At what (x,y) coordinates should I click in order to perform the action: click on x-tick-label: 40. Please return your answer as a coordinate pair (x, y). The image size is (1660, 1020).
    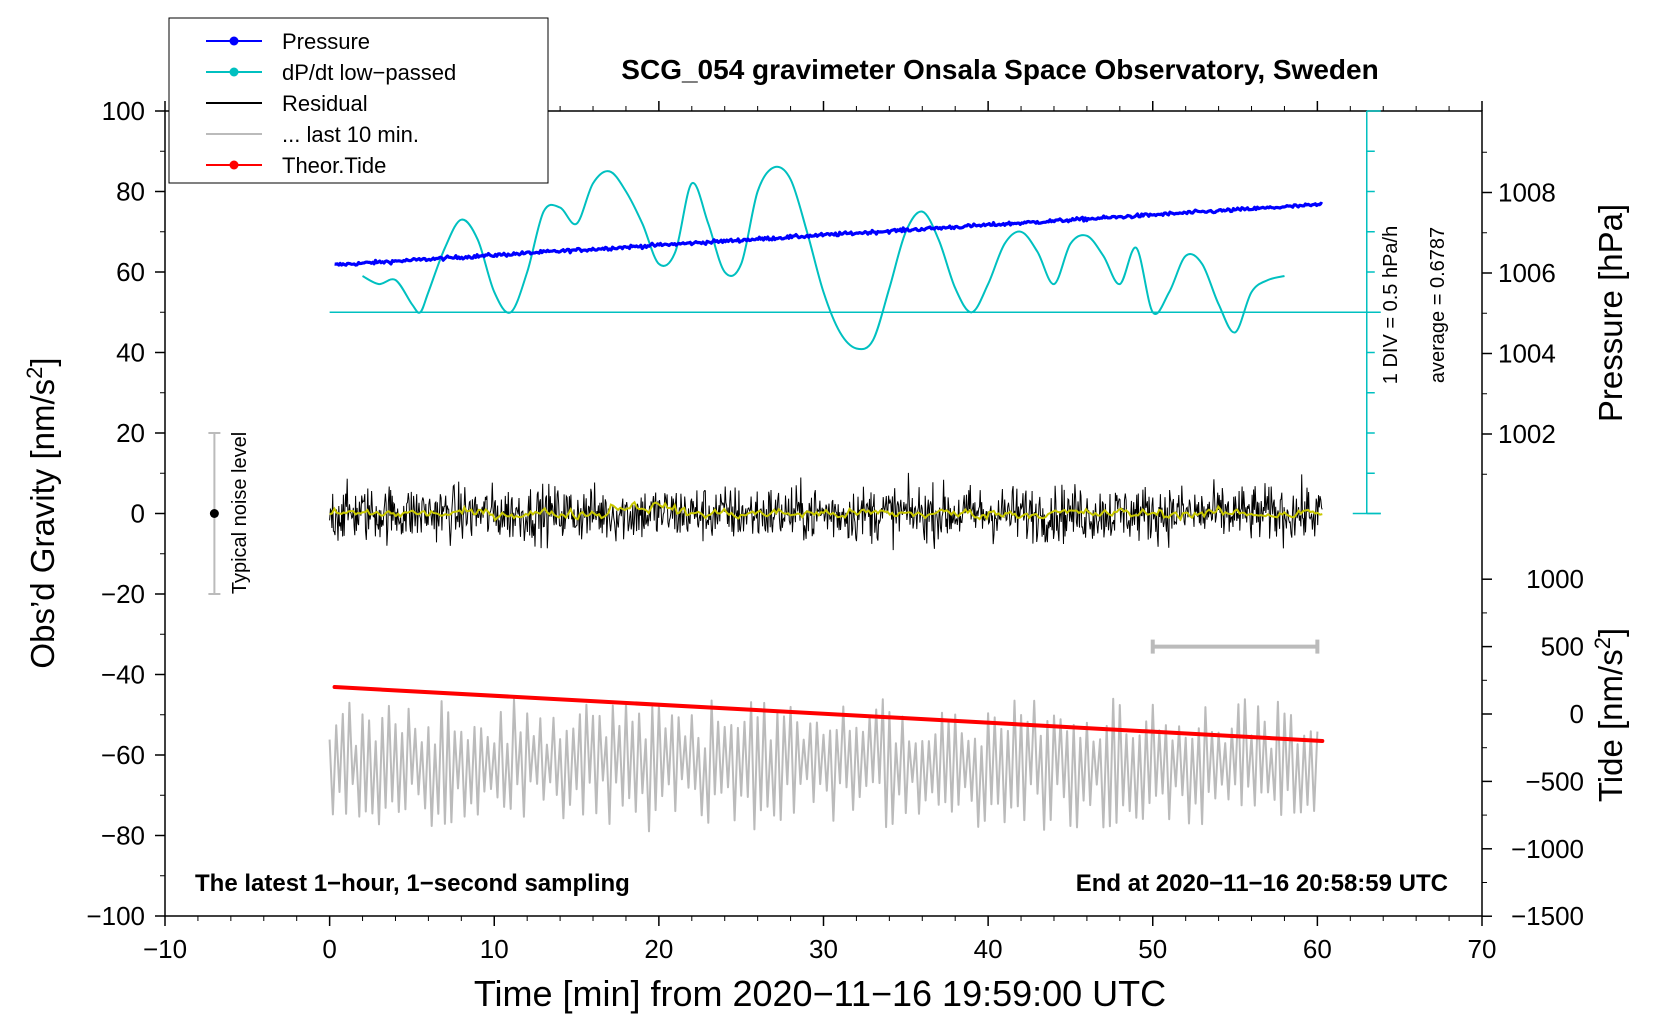
    Looking at the image, I should click on (988, 949).